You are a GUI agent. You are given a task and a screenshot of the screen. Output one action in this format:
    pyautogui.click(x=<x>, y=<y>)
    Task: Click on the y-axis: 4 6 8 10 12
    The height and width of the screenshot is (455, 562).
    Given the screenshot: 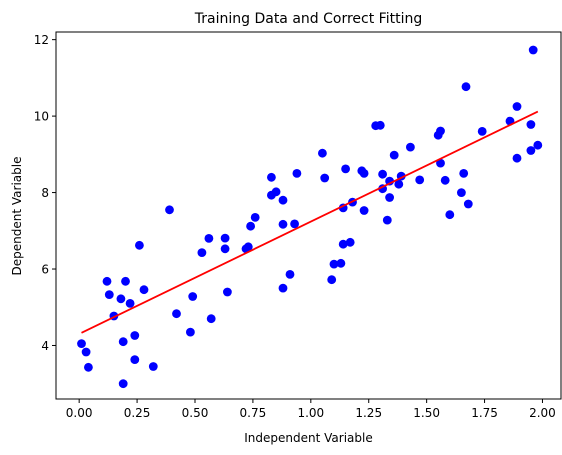 What is the action you would take?
    pyautogui.click(x=45, y=193)
    